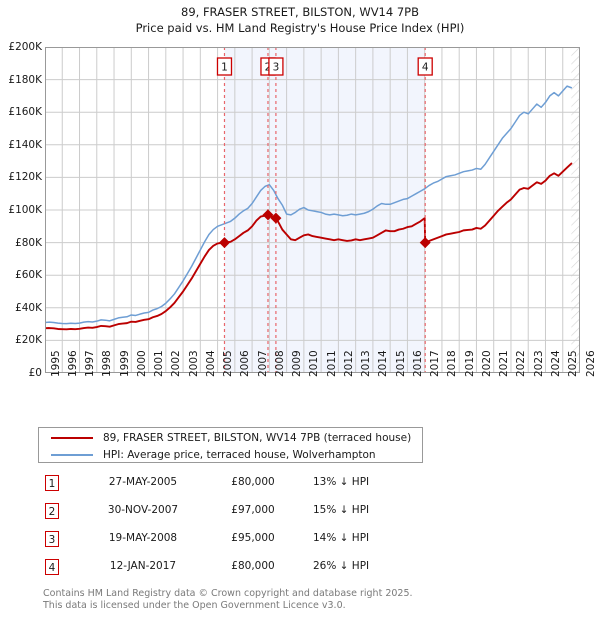 The width and height of the screenshot is (600, 620). I want to click on x-axis-tick-label: 1996, so click(72, 363).